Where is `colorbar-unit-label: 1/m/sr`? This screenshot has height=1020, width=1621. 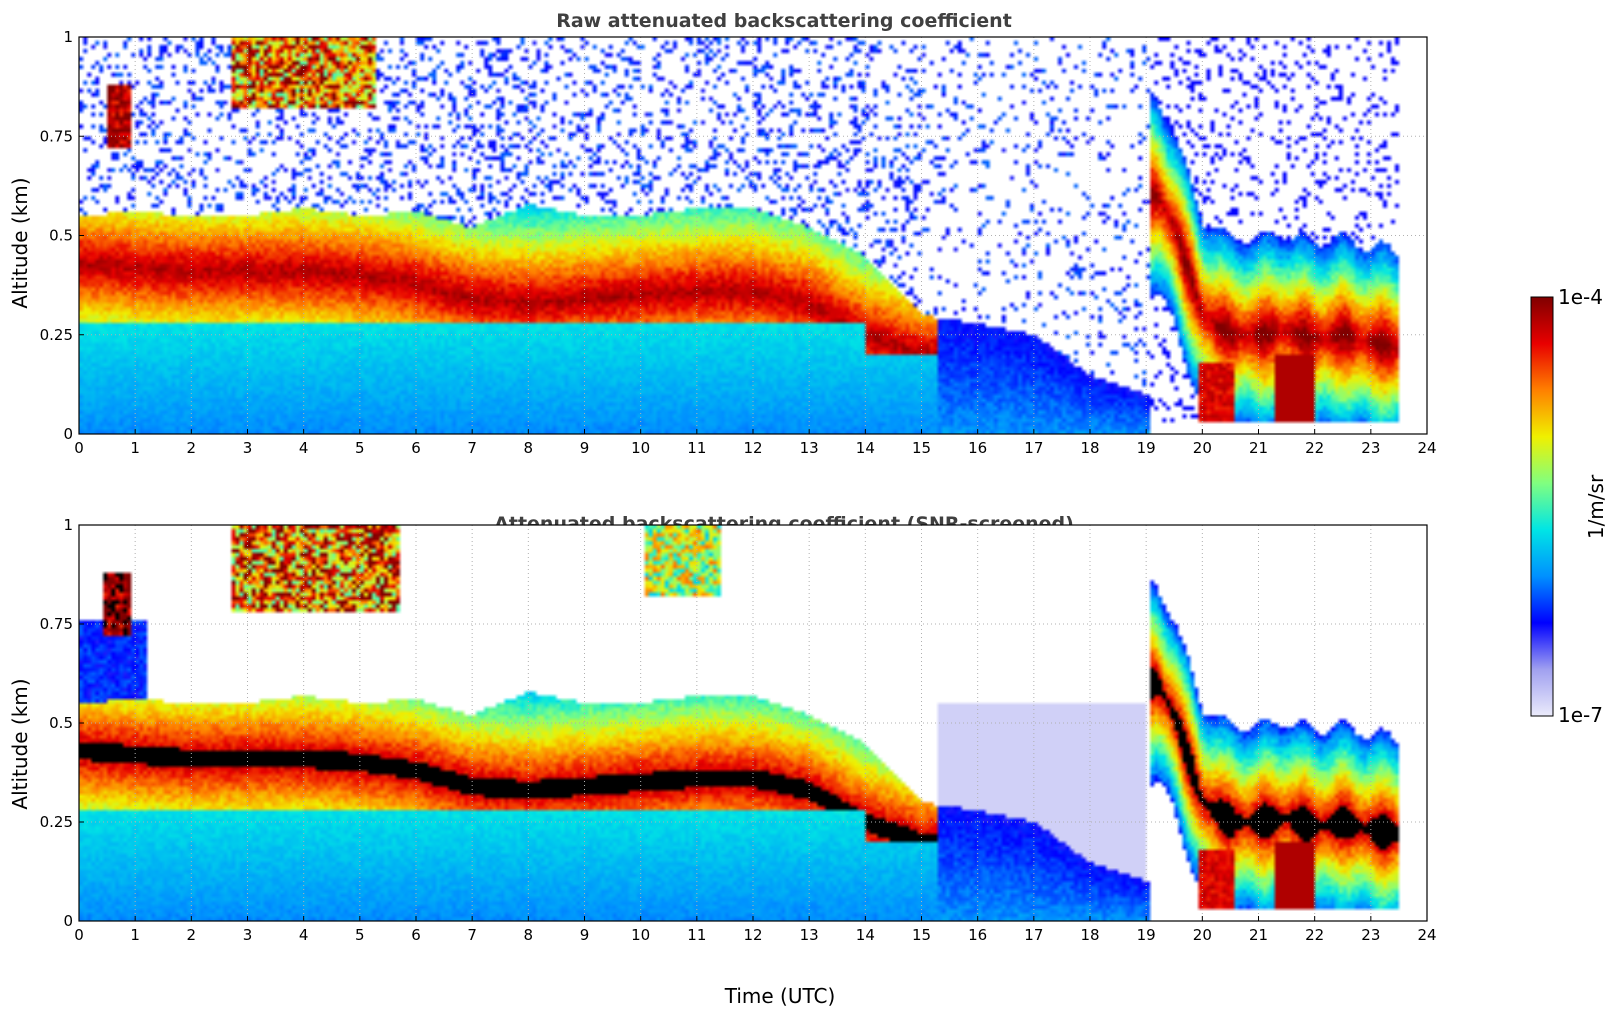
colorbar-unit-label: 1/m/sr is located at coordinates (1596, 506).